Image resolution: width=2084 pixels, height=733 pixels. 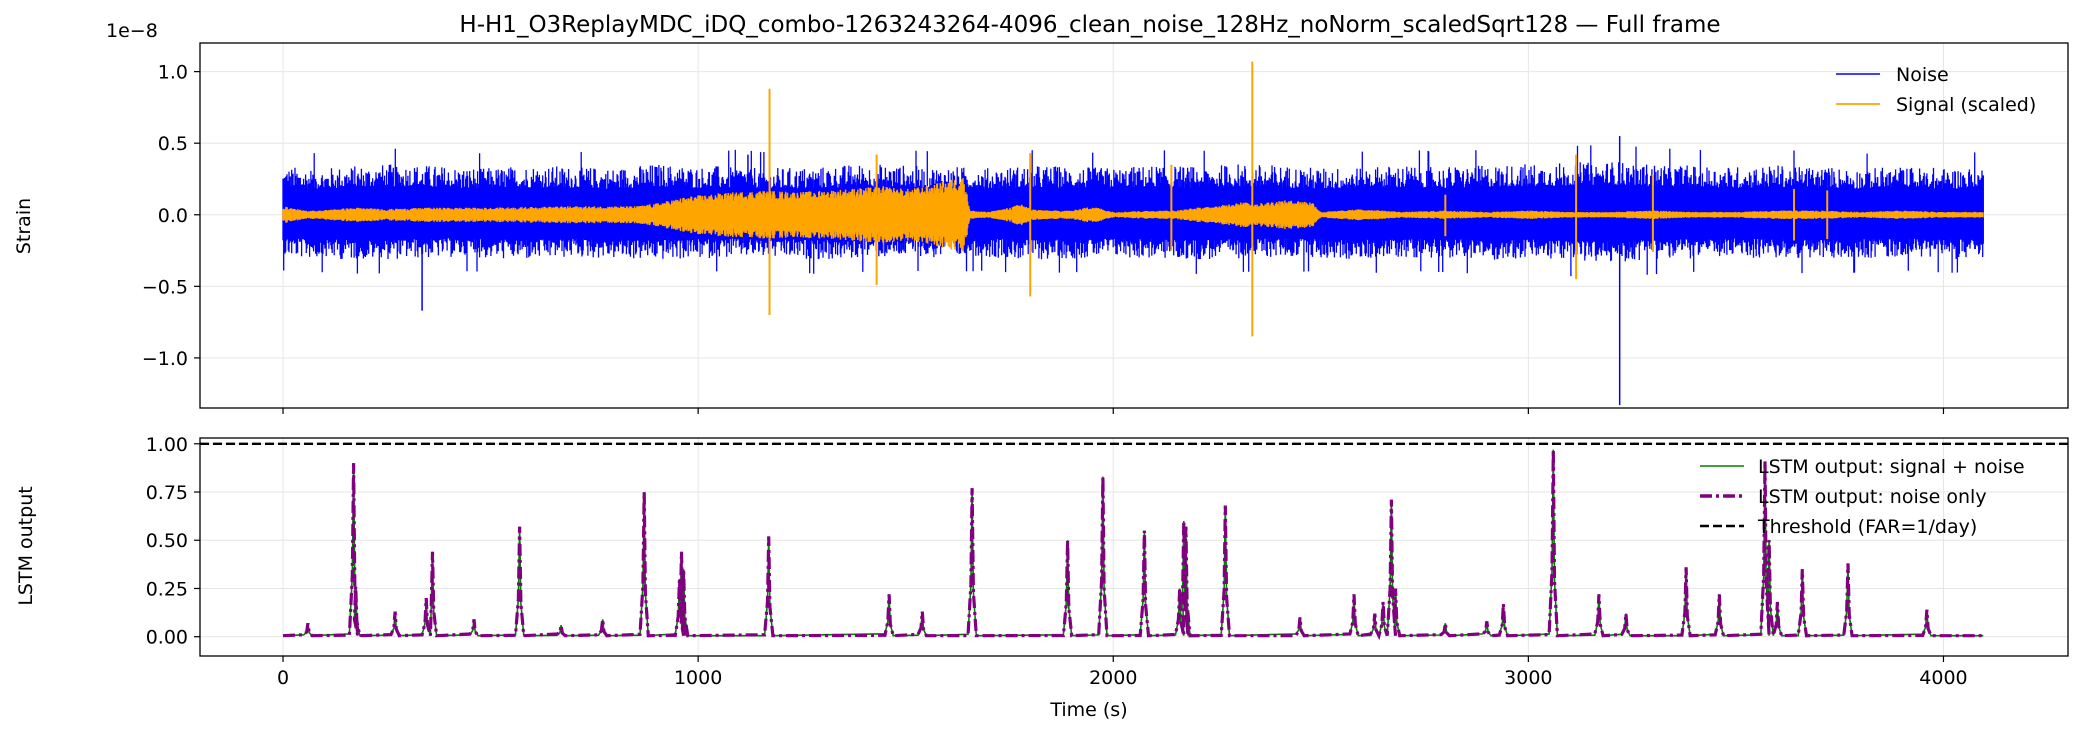 I want to click on lstm-y-tick-label: 0.50, so click(x=167, y=541).